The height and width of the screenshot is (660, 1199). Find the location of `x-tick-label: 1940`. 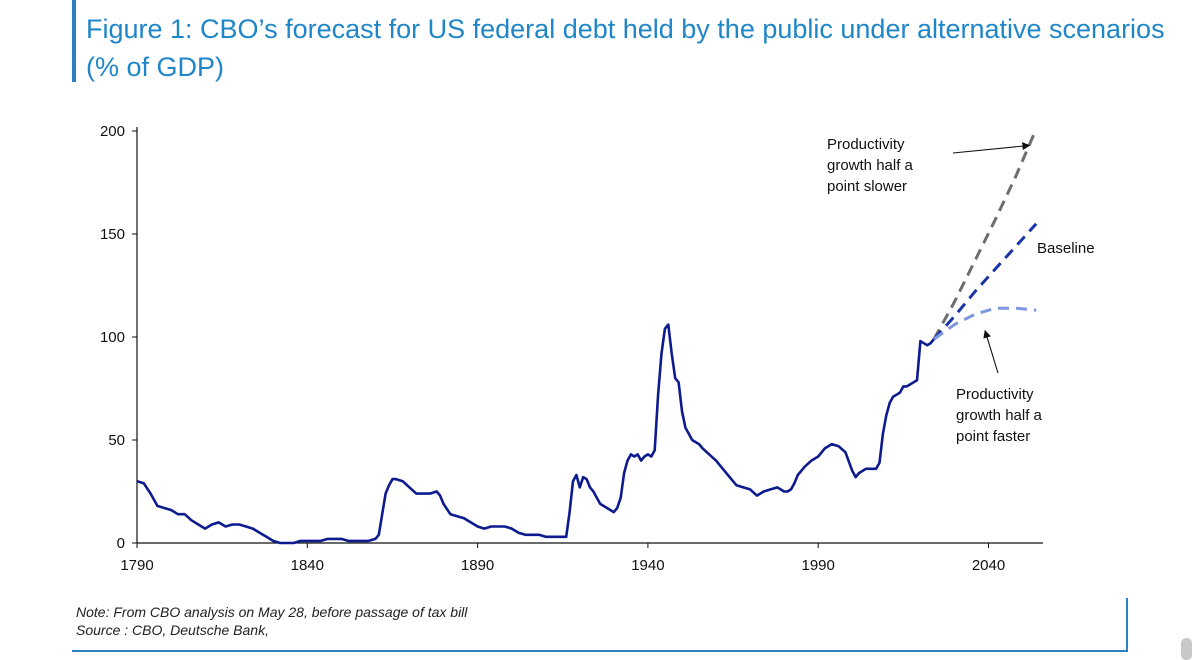

x-tick-label: 1940 is located at coordinates (647, 565).